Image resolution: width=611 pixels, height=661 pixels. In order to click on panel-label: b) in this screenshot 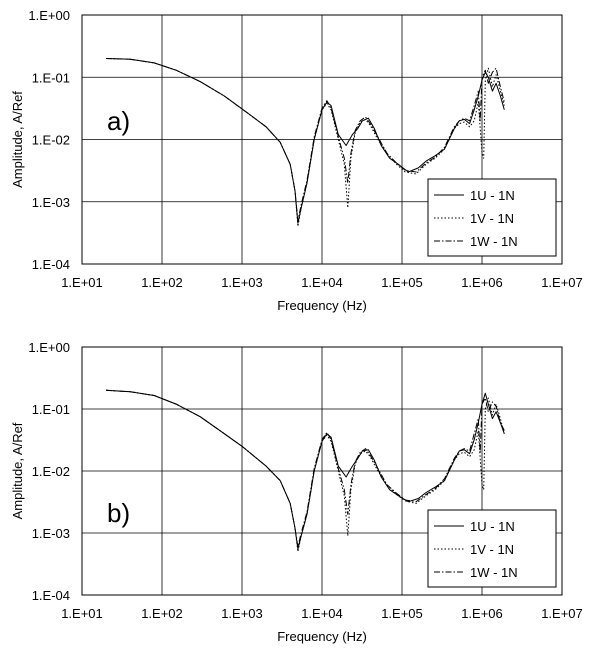, I will do `click(118, 513)`.